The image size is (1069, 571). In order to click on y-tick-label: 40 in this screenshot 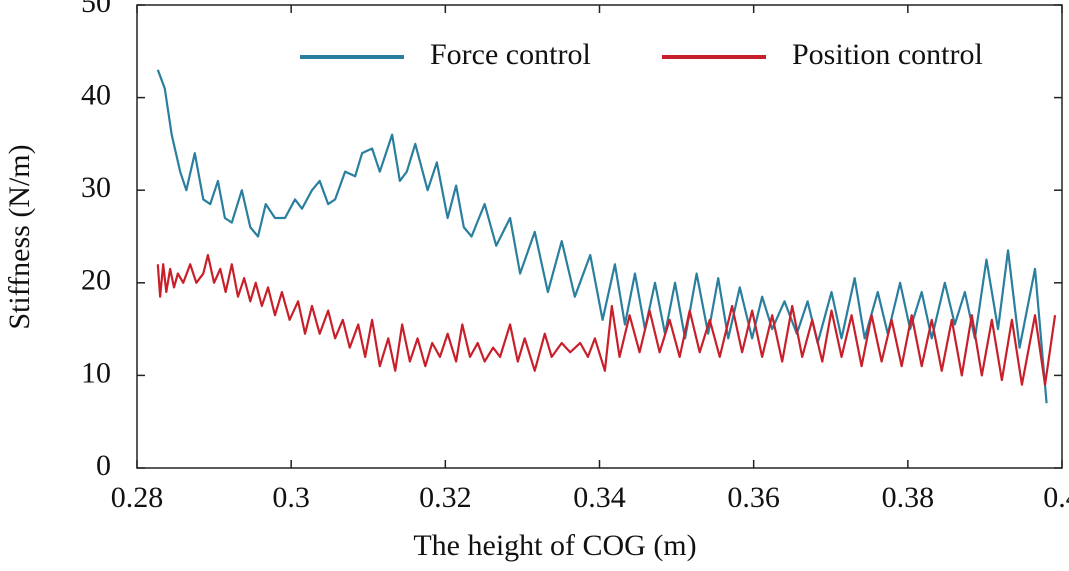, I will do `click(96, 94)`.